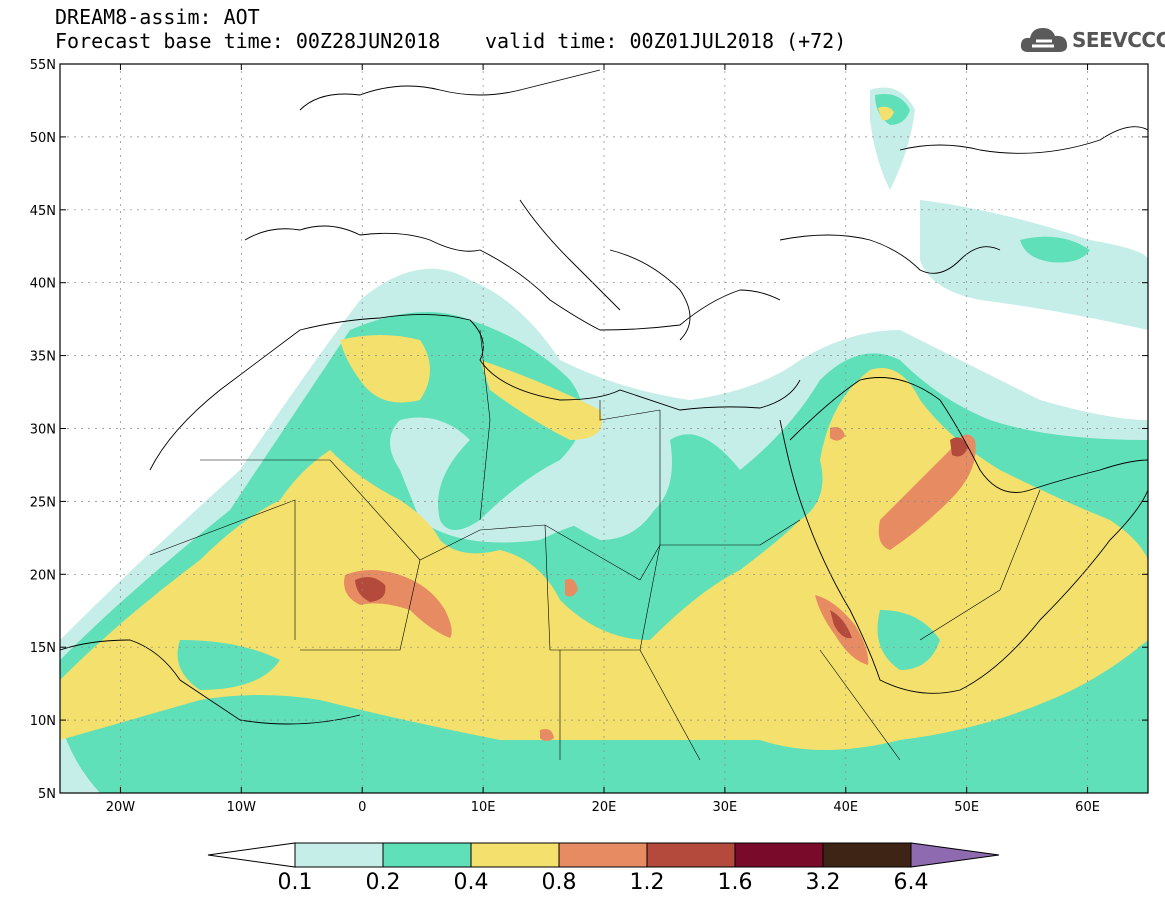  What do you see at coordinates (647, 882) in the screenshot?
I see `colorbar-label: 1.2` at bounding box center [647, 882].